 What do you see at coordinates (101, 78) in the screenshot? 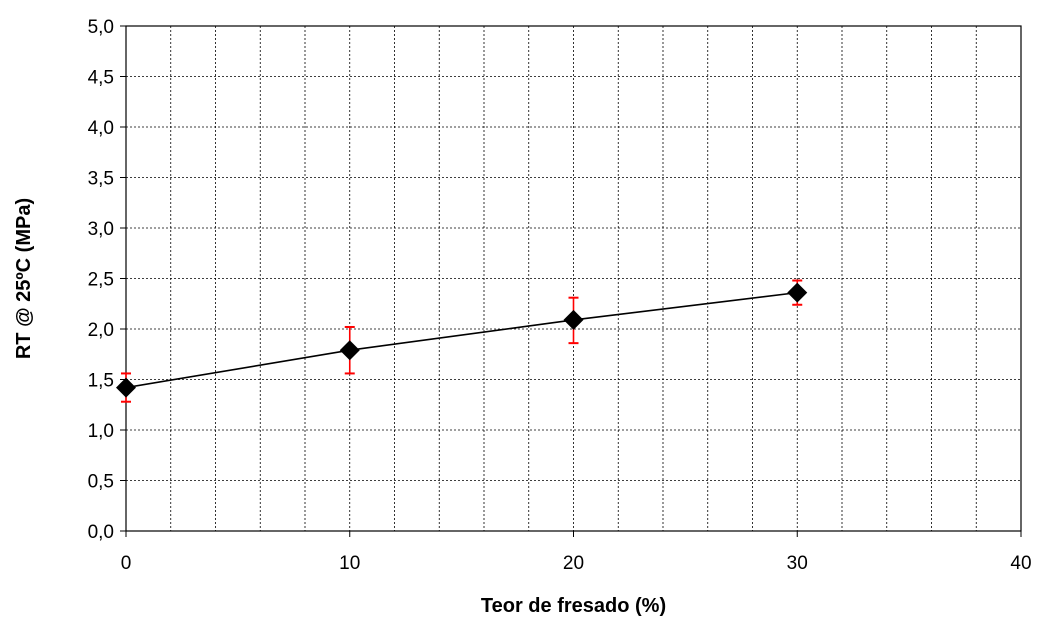
I see `y-tick-label: 4,5` at bounding box center [101, 78].